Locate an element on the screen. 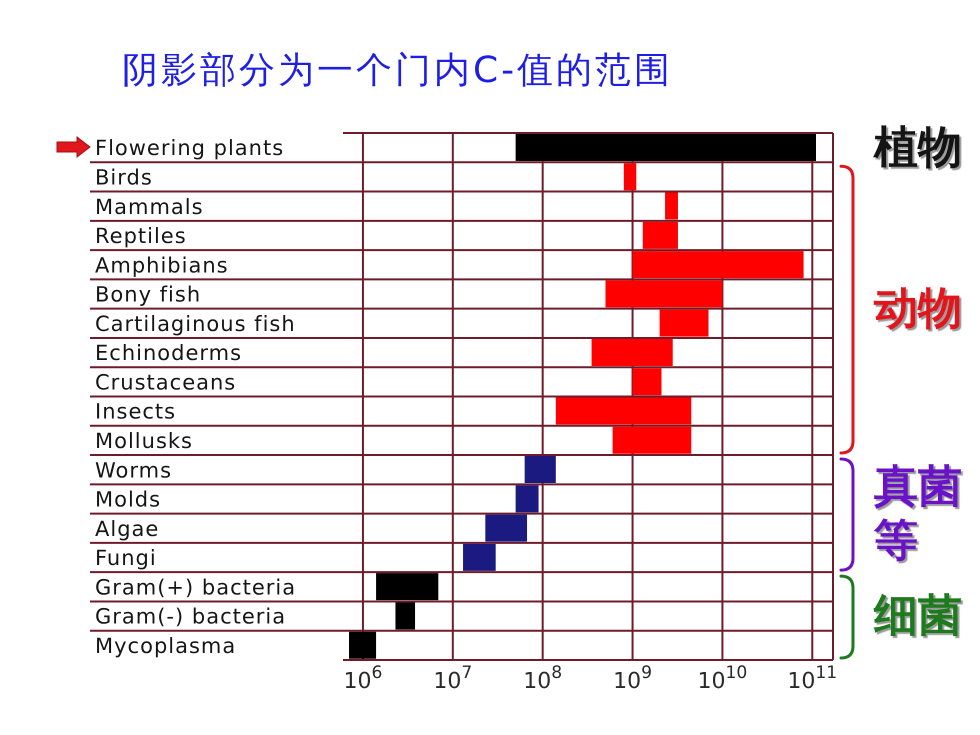 This screenshot has width=980, height=735. x-tick-label: 10$^{11}$ is located at coordinates (812, 678).